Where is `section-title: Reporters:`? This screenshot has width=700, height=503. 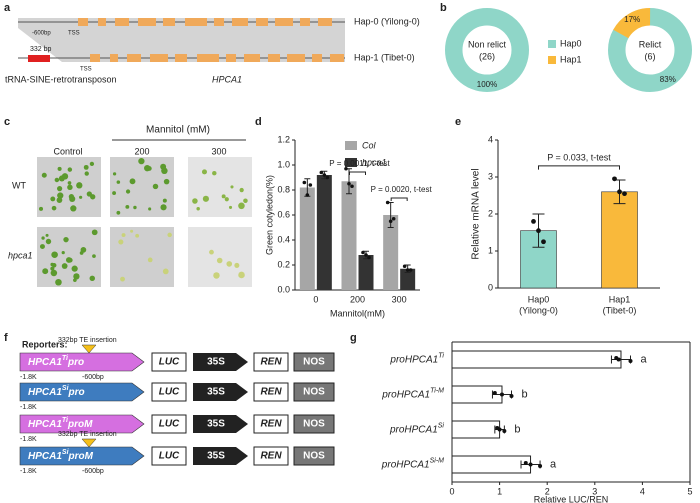
section-title: Reporters: is located at coordinates (45, 344).